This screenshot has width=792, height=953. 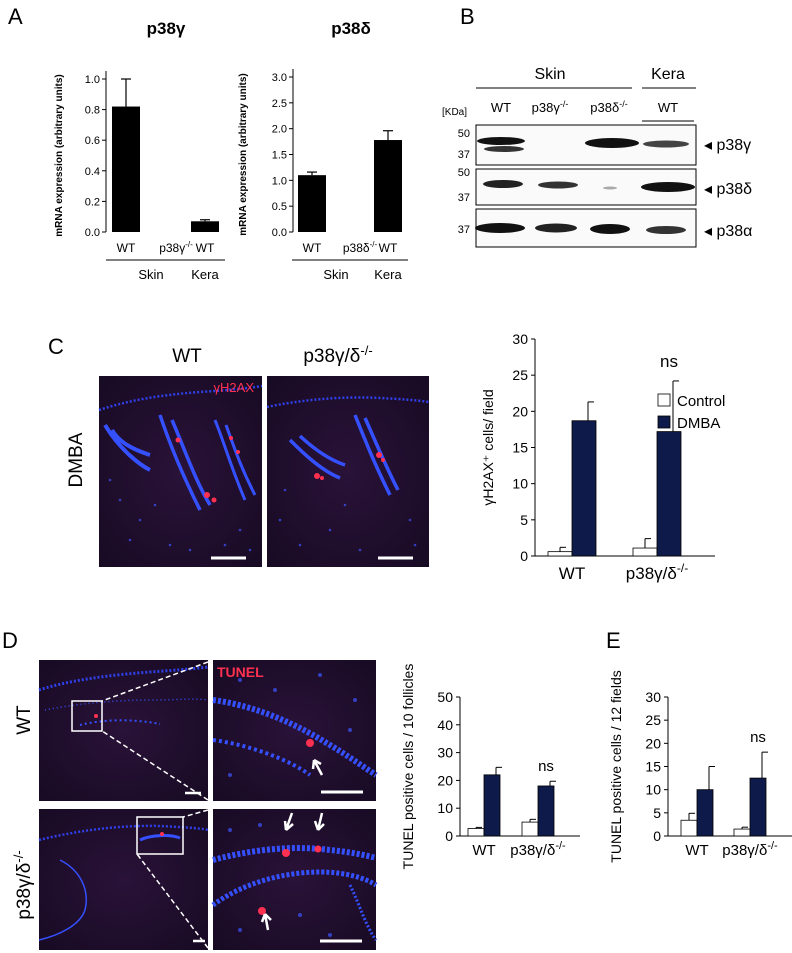 I want to click on micrograph-d-wt-zoom: TUNEL, so click(x=295, y=730).